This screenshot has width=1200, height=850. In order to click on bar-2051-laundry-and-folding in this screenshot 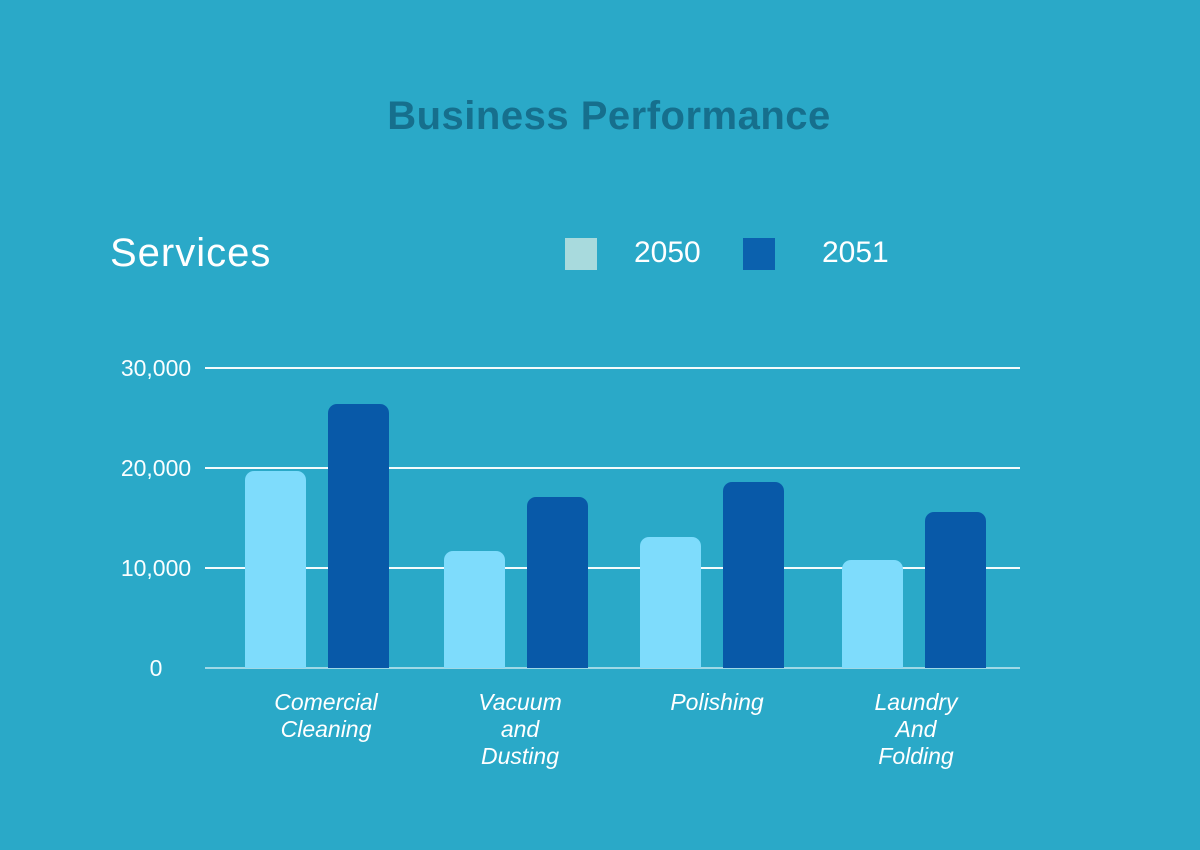, I will do `click(955, 590)`.